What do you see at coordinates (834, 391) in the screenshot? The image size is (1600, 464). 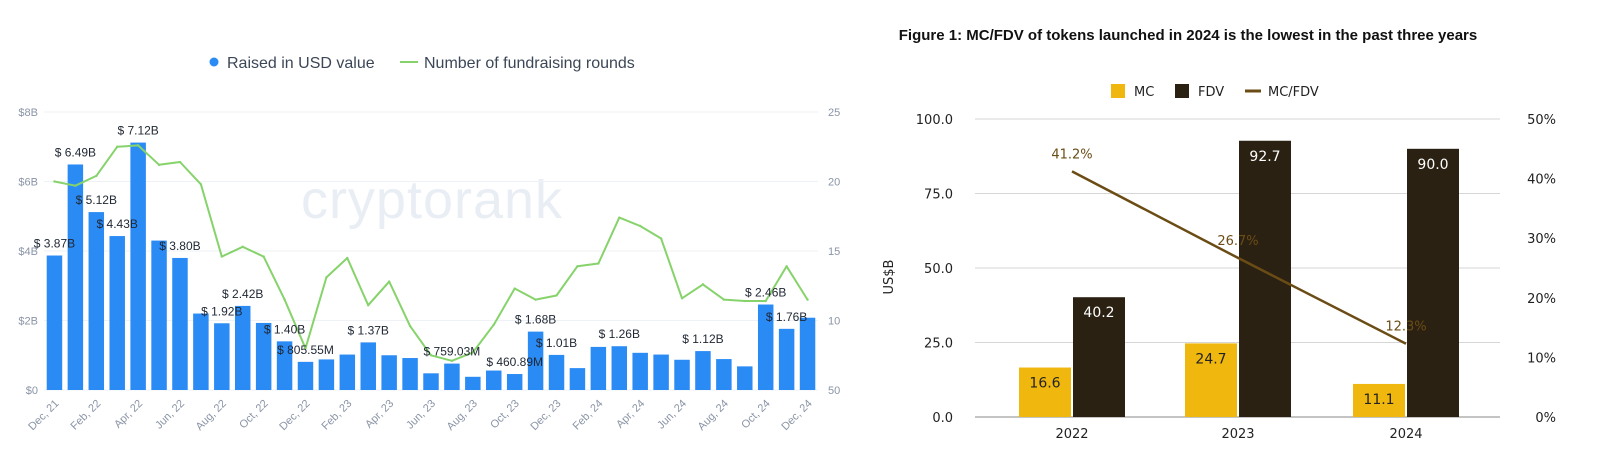 I see `y2-tick-label: 50` at bounding box center [834, 391].